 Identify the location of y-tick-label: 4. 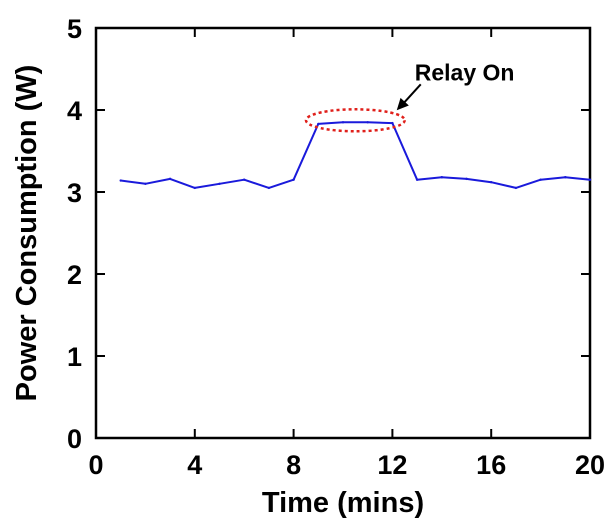
(74, 111).